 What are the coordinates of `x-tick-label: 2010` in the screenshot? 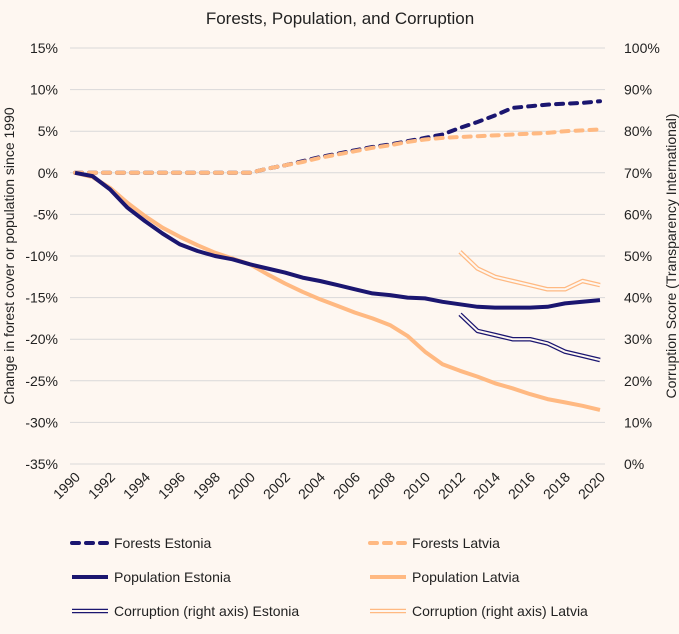 It's located at (416, 485).